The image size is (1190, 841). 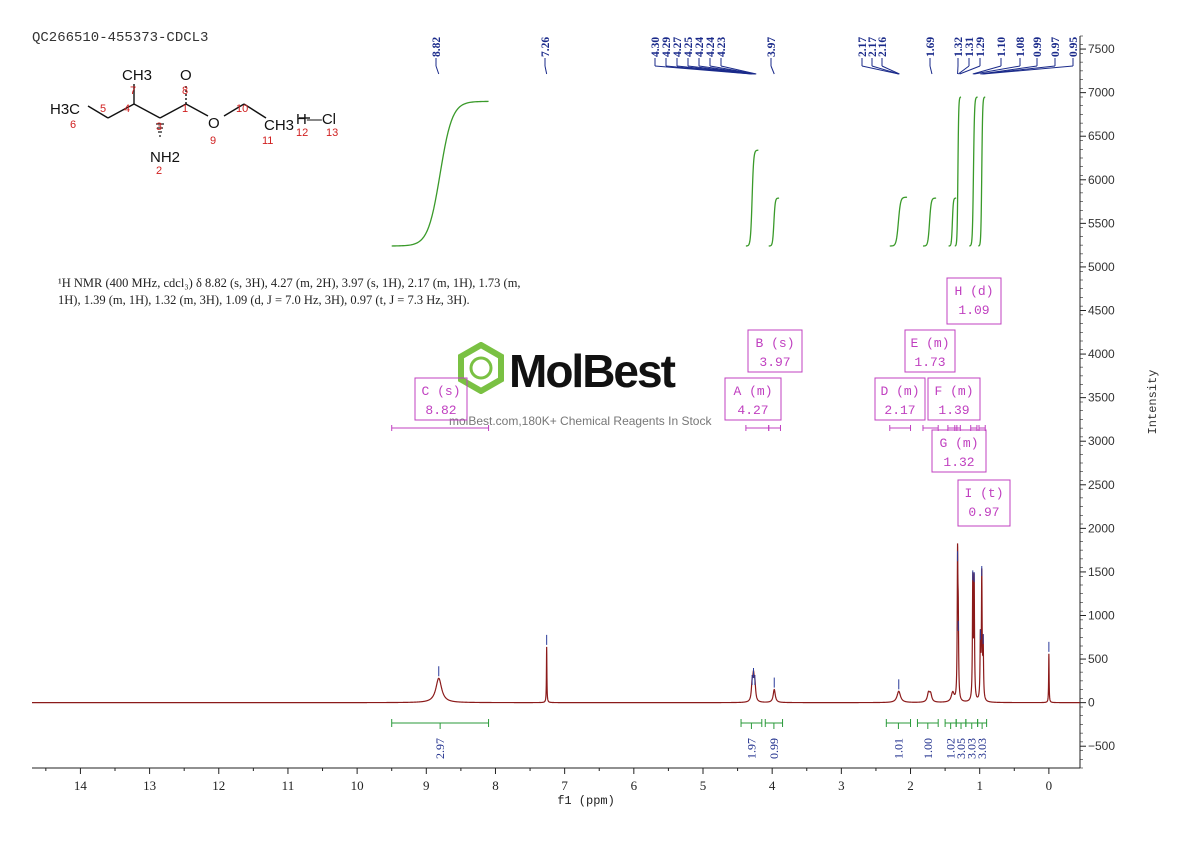 I want to click on peak-label: 1.69, so click(x=931, y=47).